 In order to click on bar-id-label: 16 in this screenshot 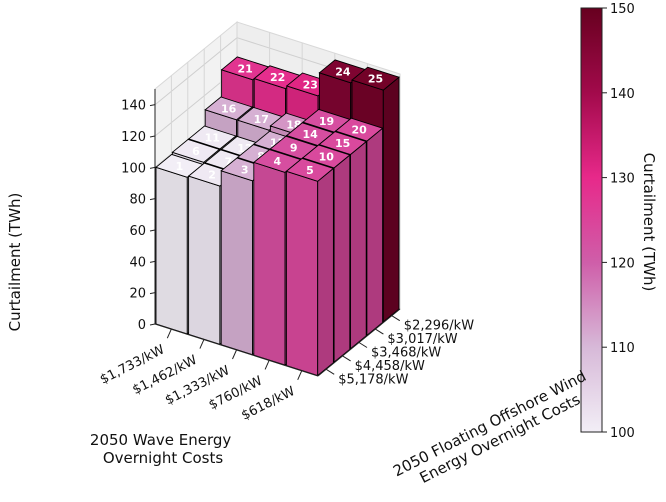, I will do `click(229, 108)`.